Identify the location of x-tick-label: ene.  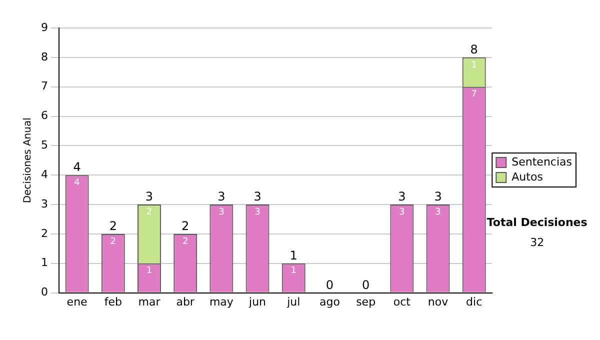
(77, 301).